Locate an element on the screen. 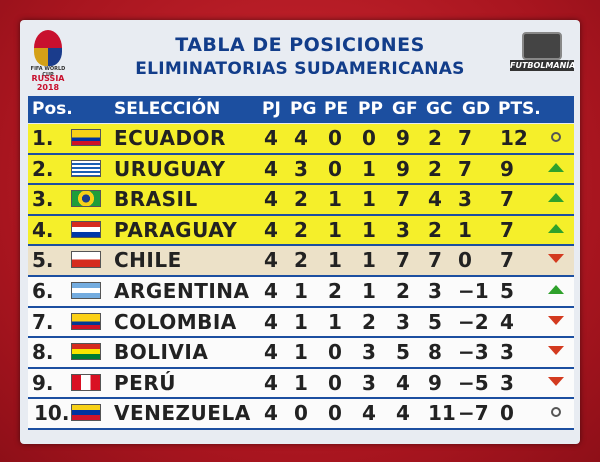 Image resolution: width=600 pixels, height=462 pixels. table-header: Pos. SELECCIÓN PJ PG PE PP GF GC GD PTS. is located at coordinates (301, 109).